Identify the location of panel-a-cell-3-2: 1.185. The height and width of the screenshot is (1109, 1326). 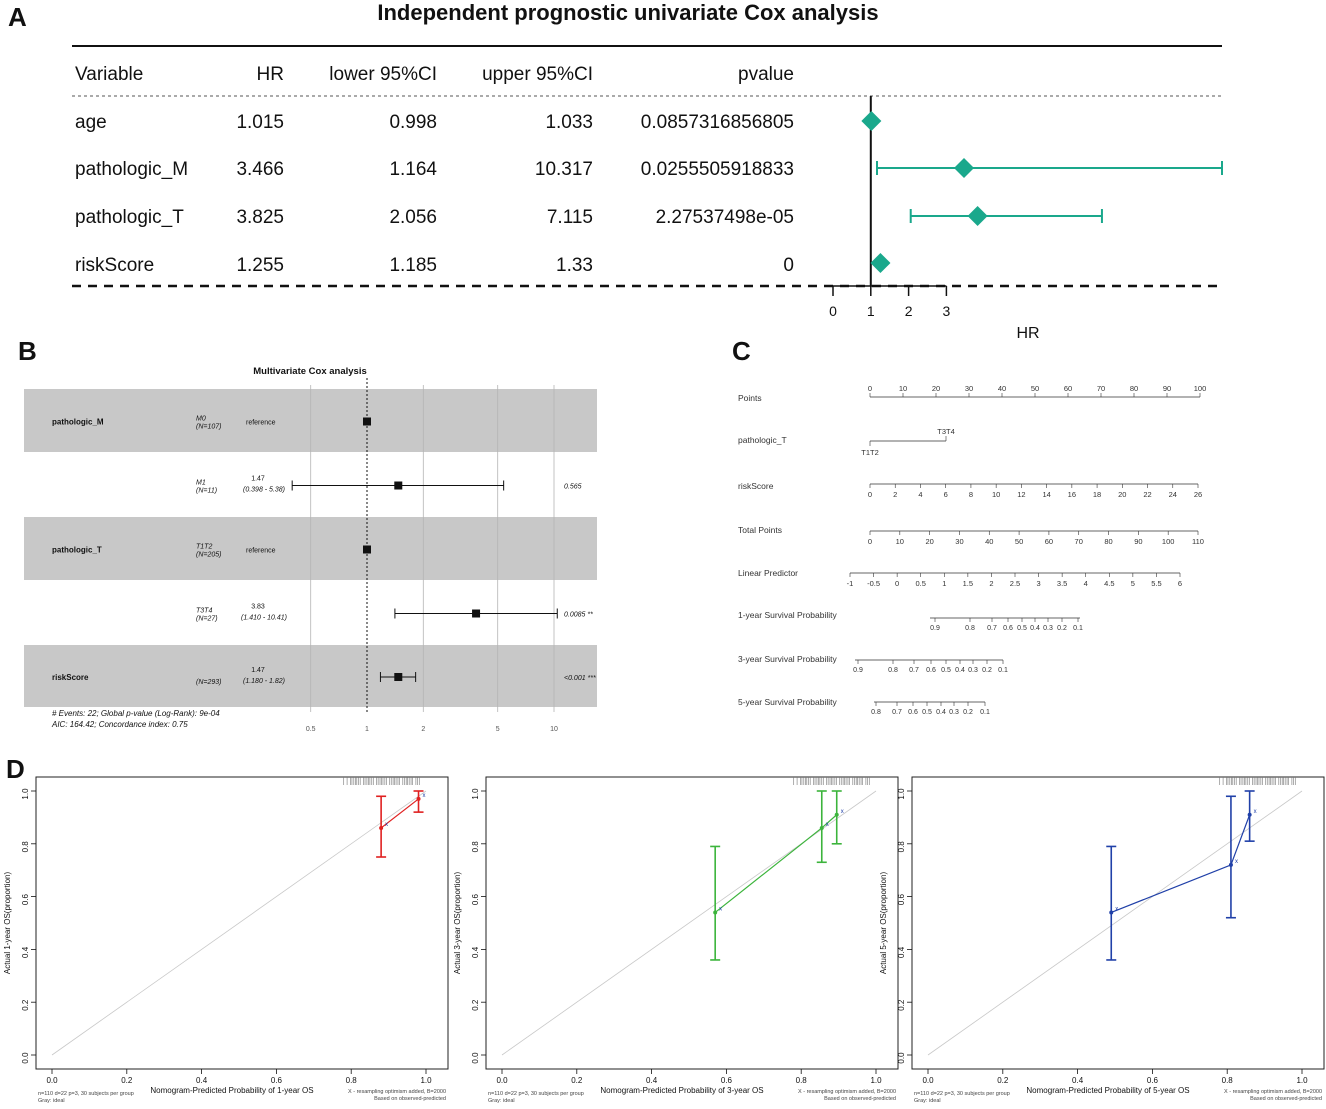
(413, 265).